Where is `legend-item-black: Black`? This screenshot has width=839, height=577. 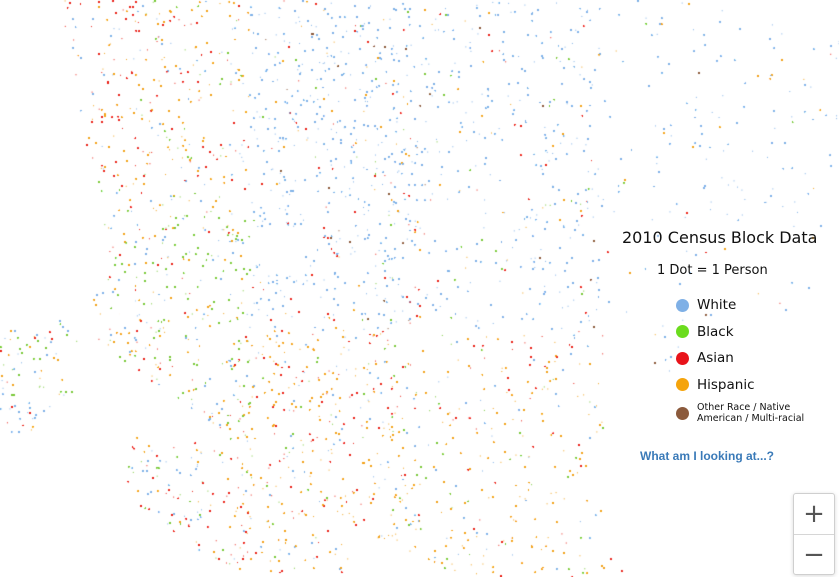 legend-item-black: Black is located at coordinates (754, 332).